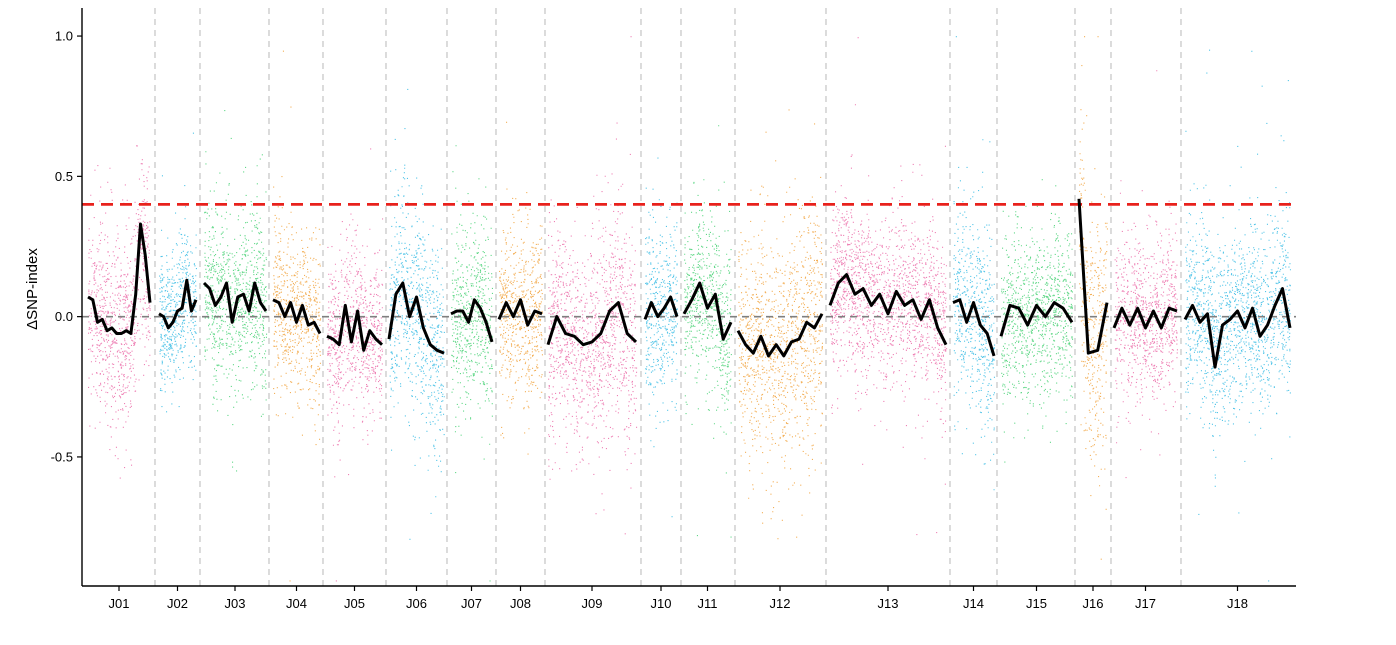 Image resolution: width=1396 pixels, height=645 pixels. Describe the element at coordinates (354, 603) in the screenshot. I see `x-tick-label-j05: J05` at that location.